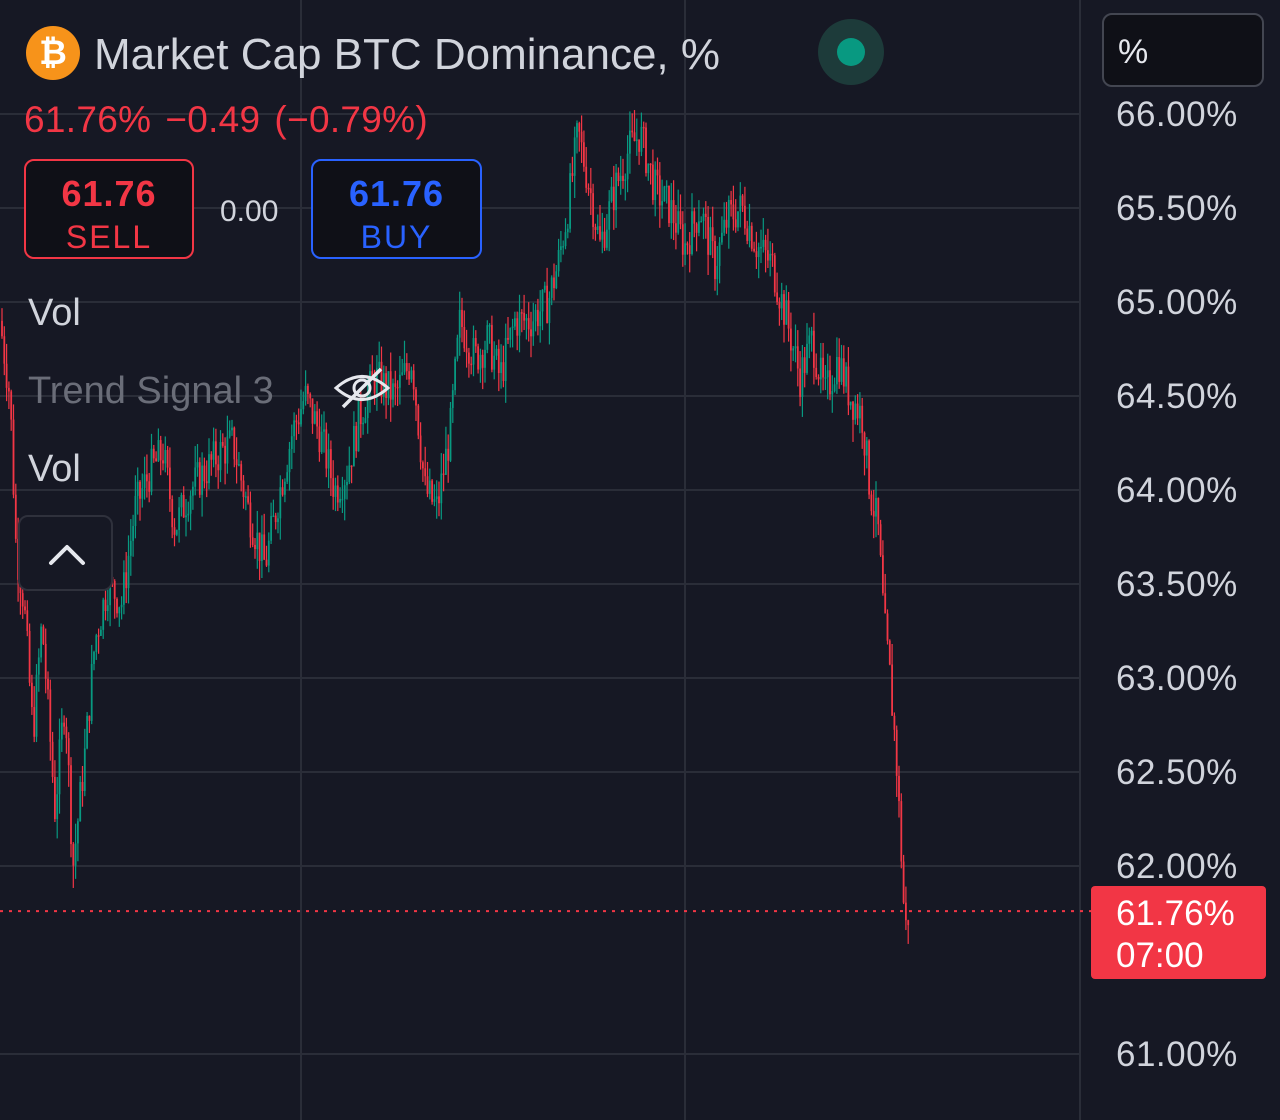 This screenshot has width=1280, height=1120. What do you see at coordinates (54, 469) in the screenshot?
I see `indicator-vol-2: Vol` at bounding box center [54, 469].